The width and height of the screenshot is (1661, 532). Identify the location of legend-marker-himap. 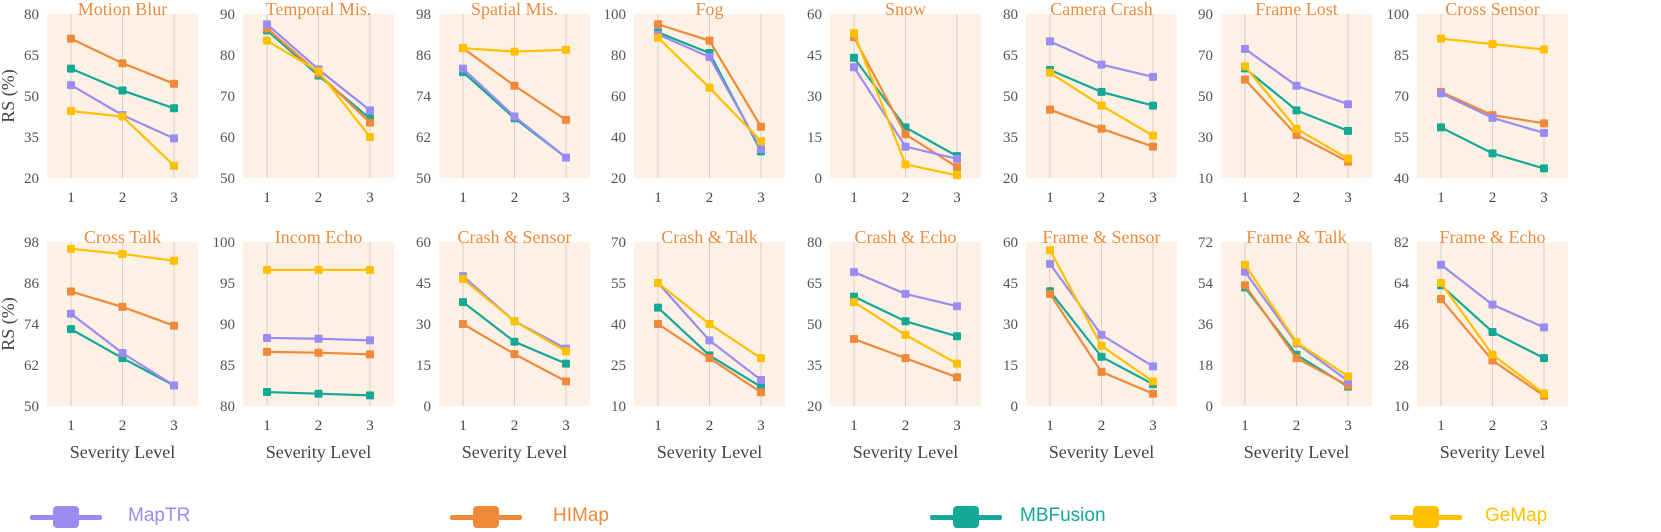
(486, 517).